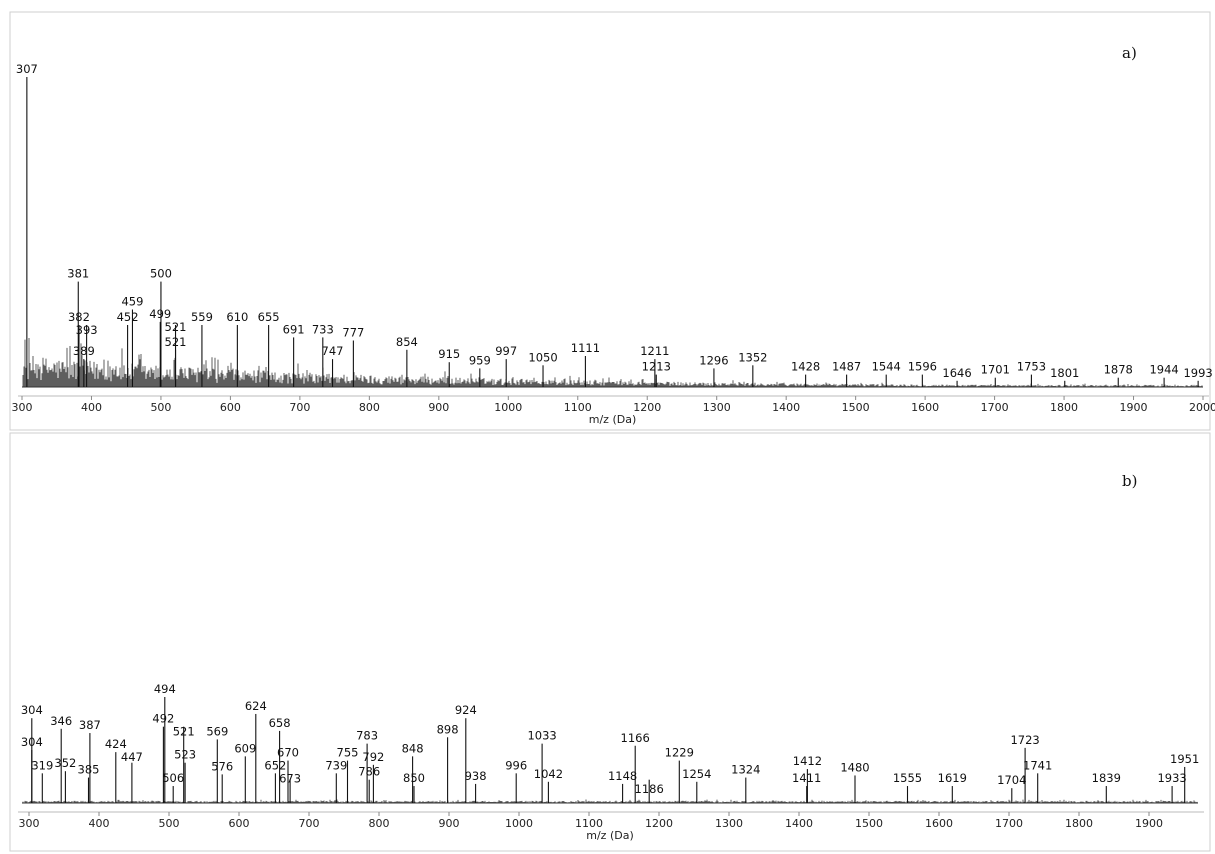 The image size is (1215, 854). Describe the element at coordinates (275, 765) in the screenshot. I see `peak-label: 652` at that location.